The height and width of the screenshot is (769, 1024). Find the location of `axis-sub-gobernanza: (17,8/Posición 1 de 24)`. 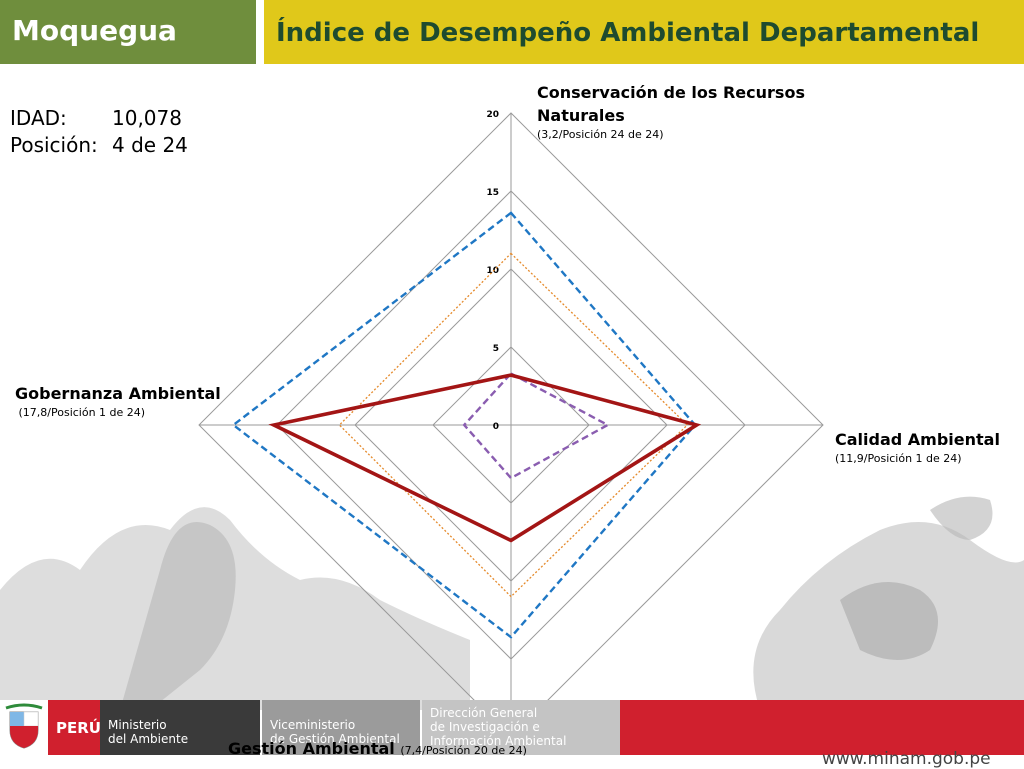

axis-sub-gobernanza: (17,8/Posición 1 de 24) is located at coordinates (80, 412).